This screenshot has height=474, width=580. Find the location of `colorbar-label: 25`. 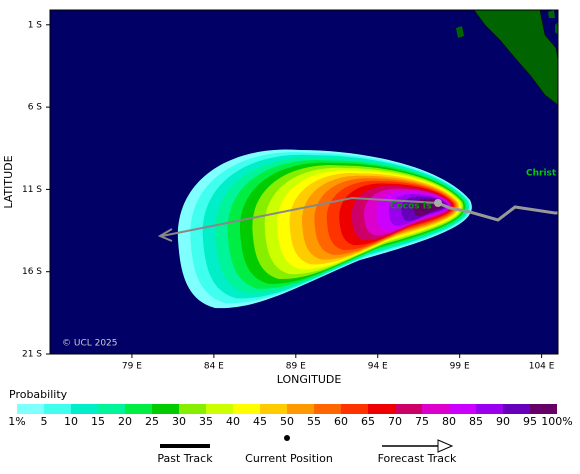

colorbar-label: 25 is located at coordinates (152, 421).